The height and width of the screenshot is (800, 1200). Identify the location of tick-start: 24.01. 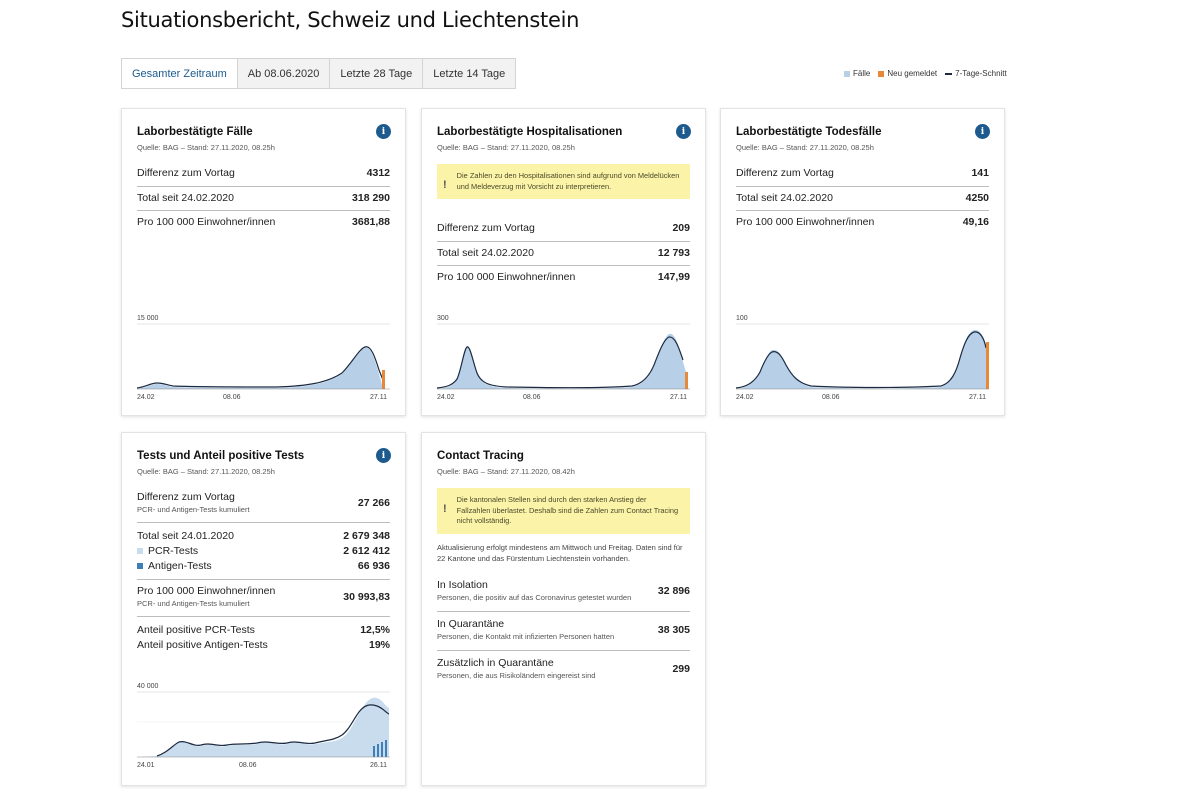
(146, 765).